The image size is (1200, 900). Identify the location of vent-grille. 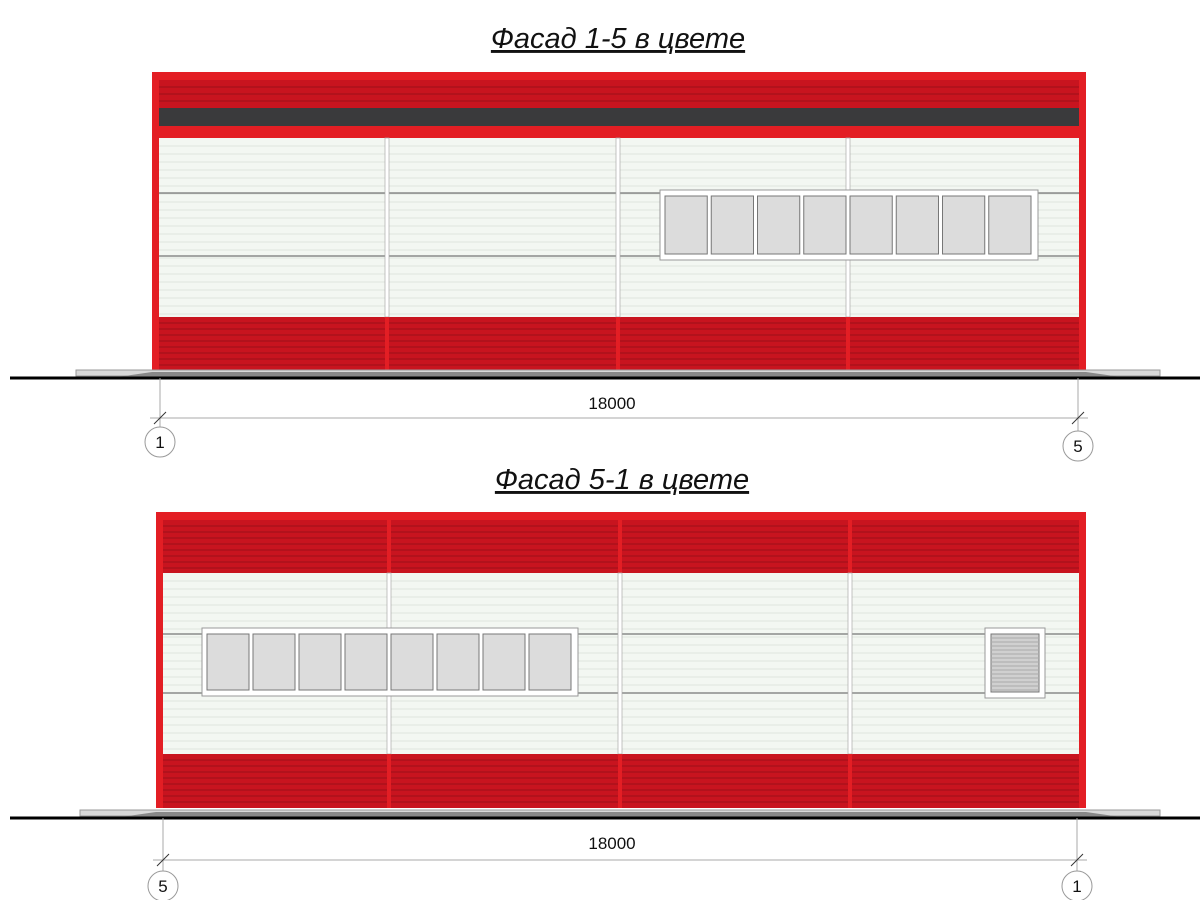
(1015, 663).